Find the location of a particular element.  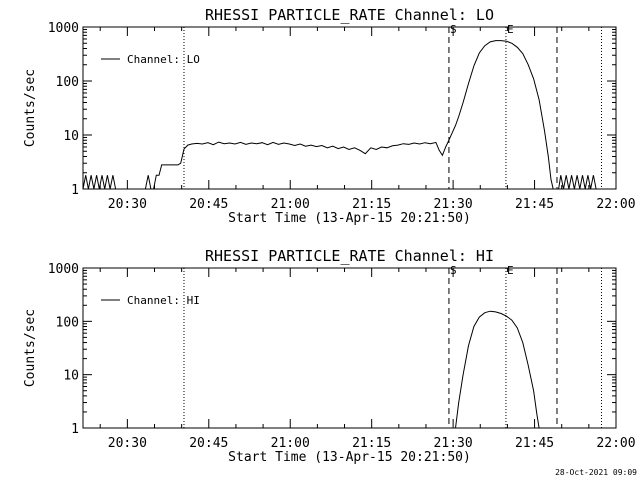

series-line is located at coordinates (497, 369).